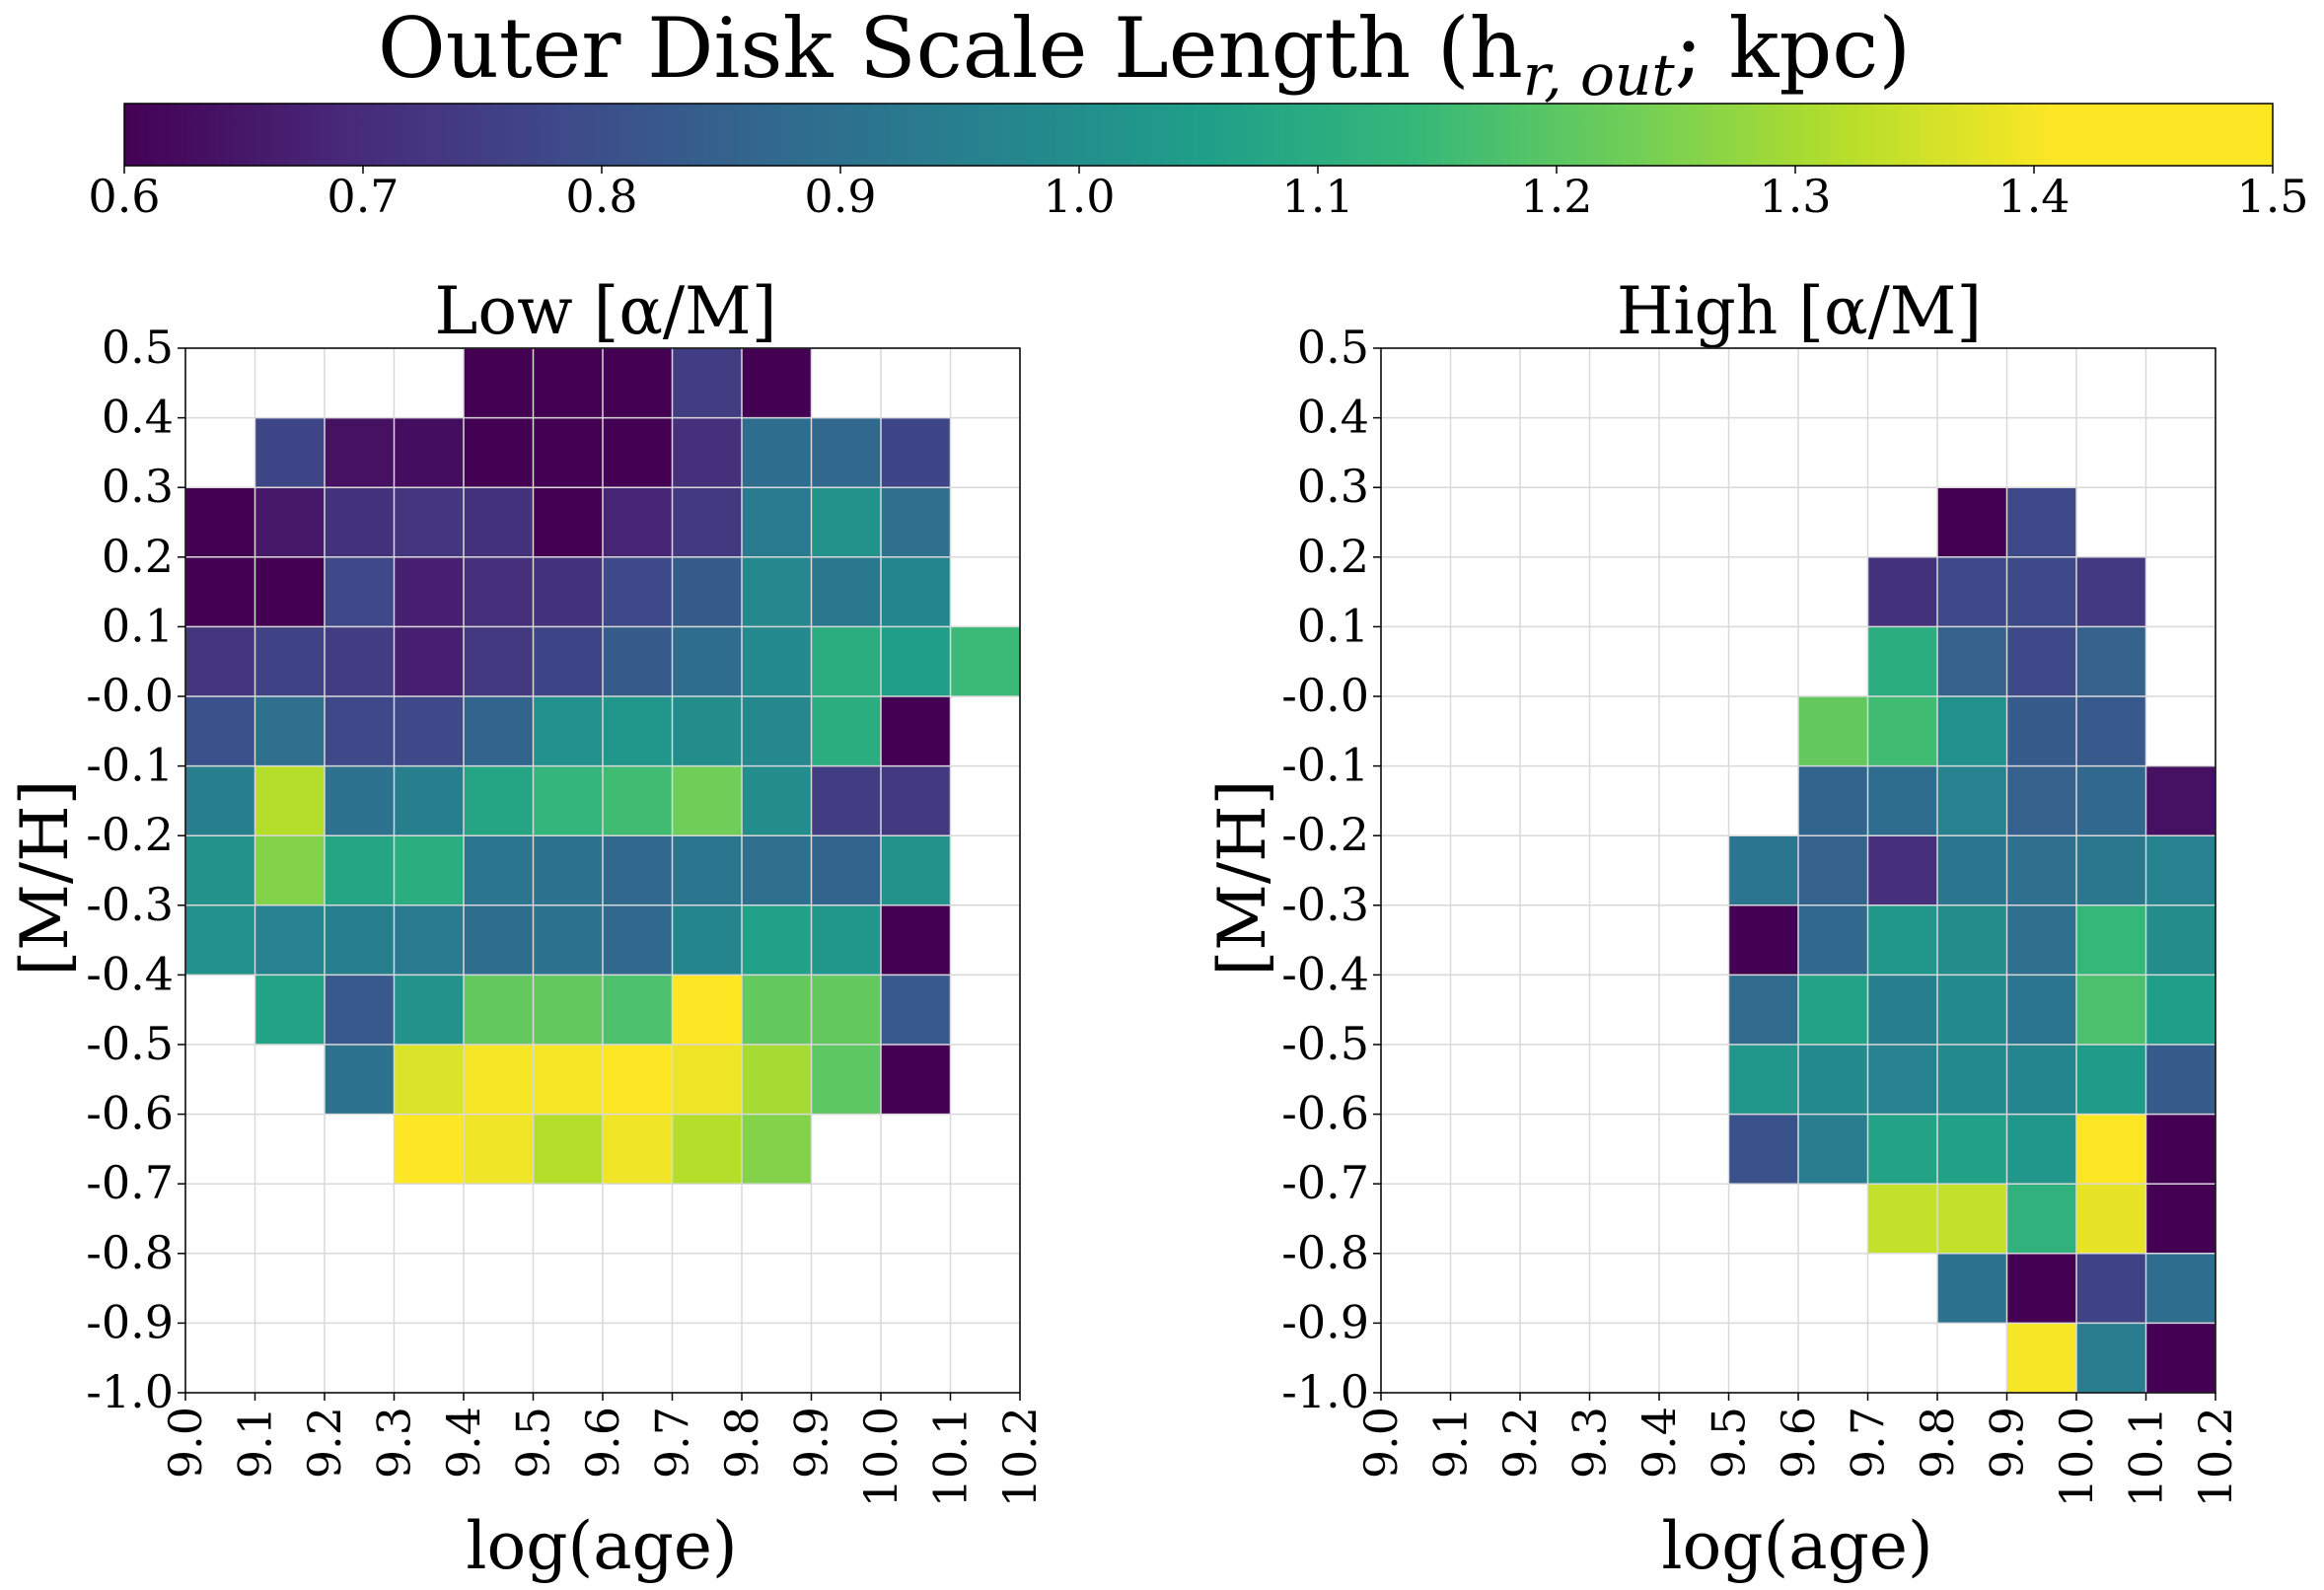  I want to click on y-tick-label: -0.5, so click(130, 1044).